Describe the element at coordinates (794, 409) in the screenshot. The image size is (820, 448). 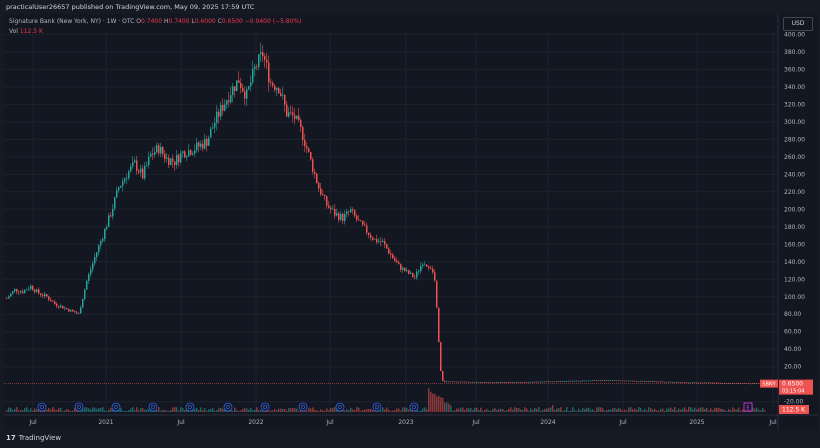
I see `volume-badge` at that location.